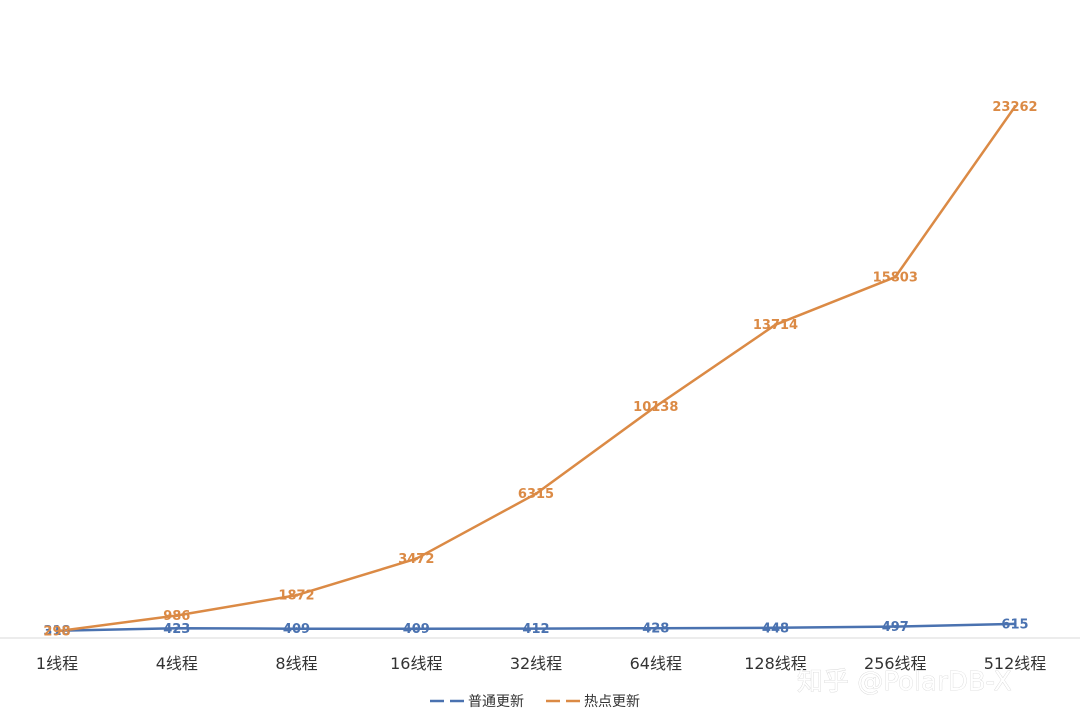  I want to click on data-label: 6315, so click(536, 494).